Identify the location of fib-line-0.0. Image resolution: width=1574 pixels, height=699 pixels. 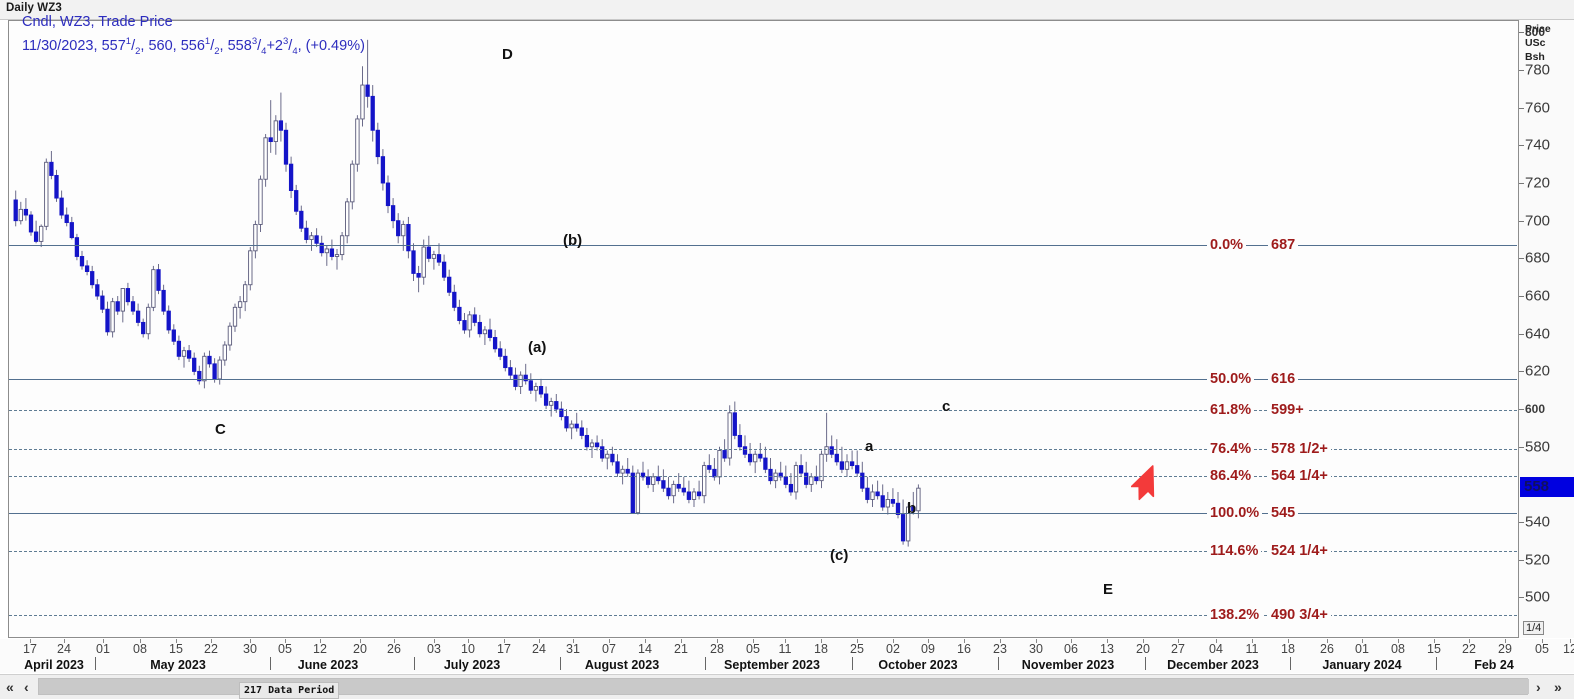
(763, 246).